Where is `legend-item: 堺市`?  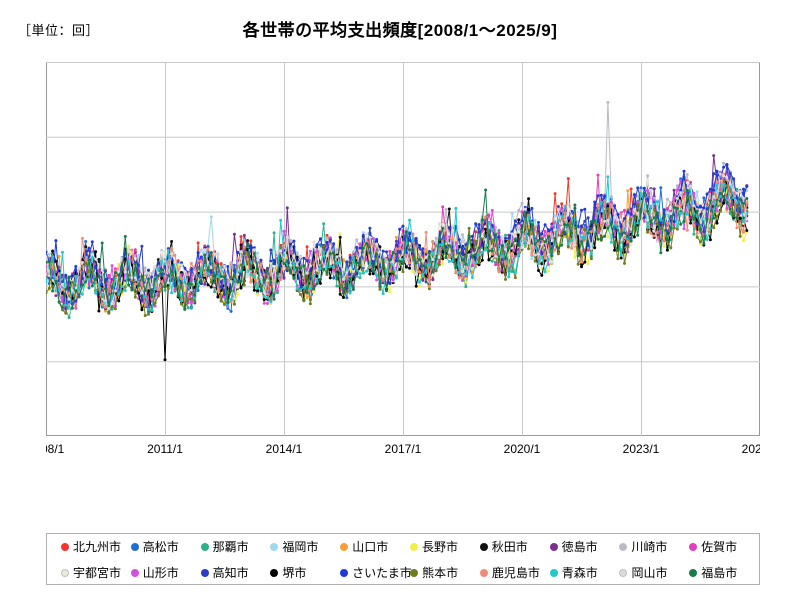 legend-item: 堺市 is located at coordinates (304, 573).